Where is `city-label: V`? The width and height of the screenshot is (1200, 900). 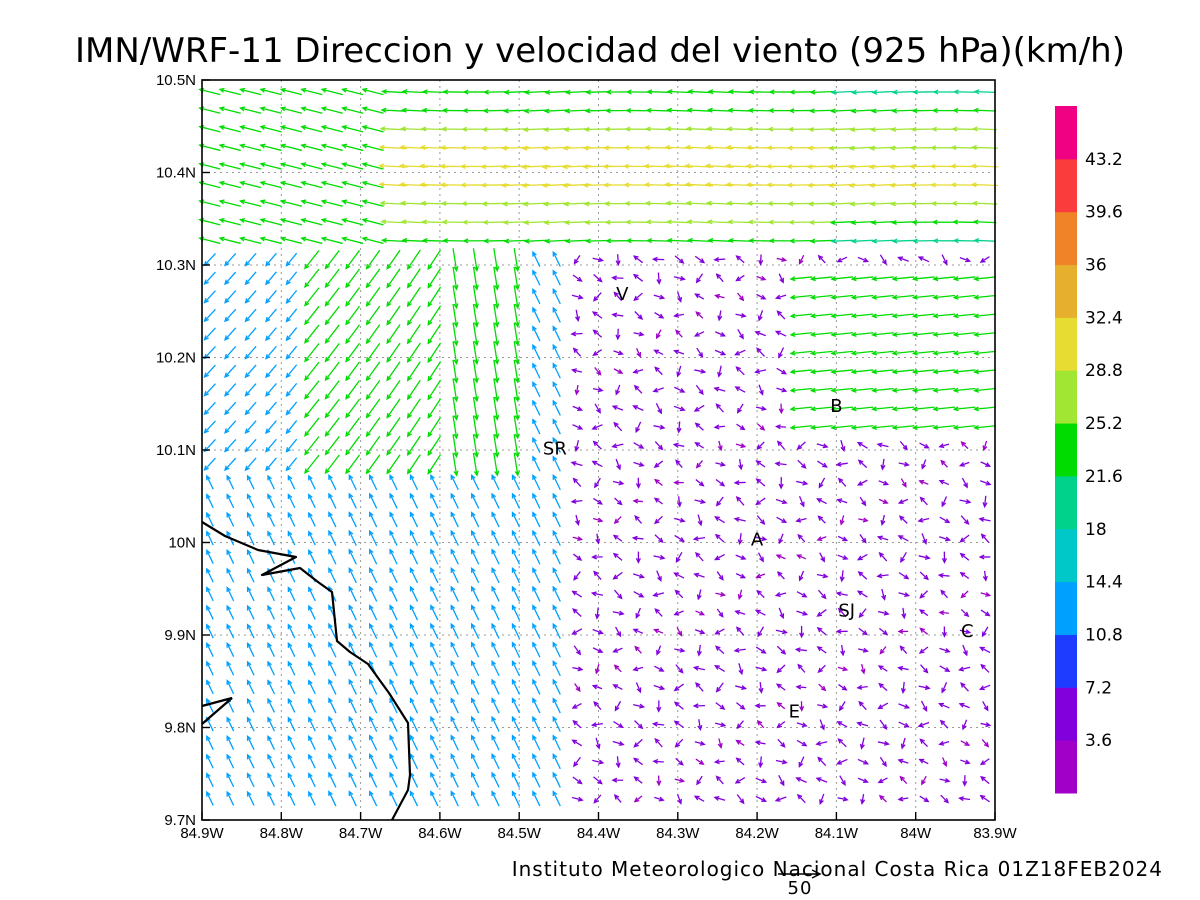
city-label: V is located at coordinates (622, 294).